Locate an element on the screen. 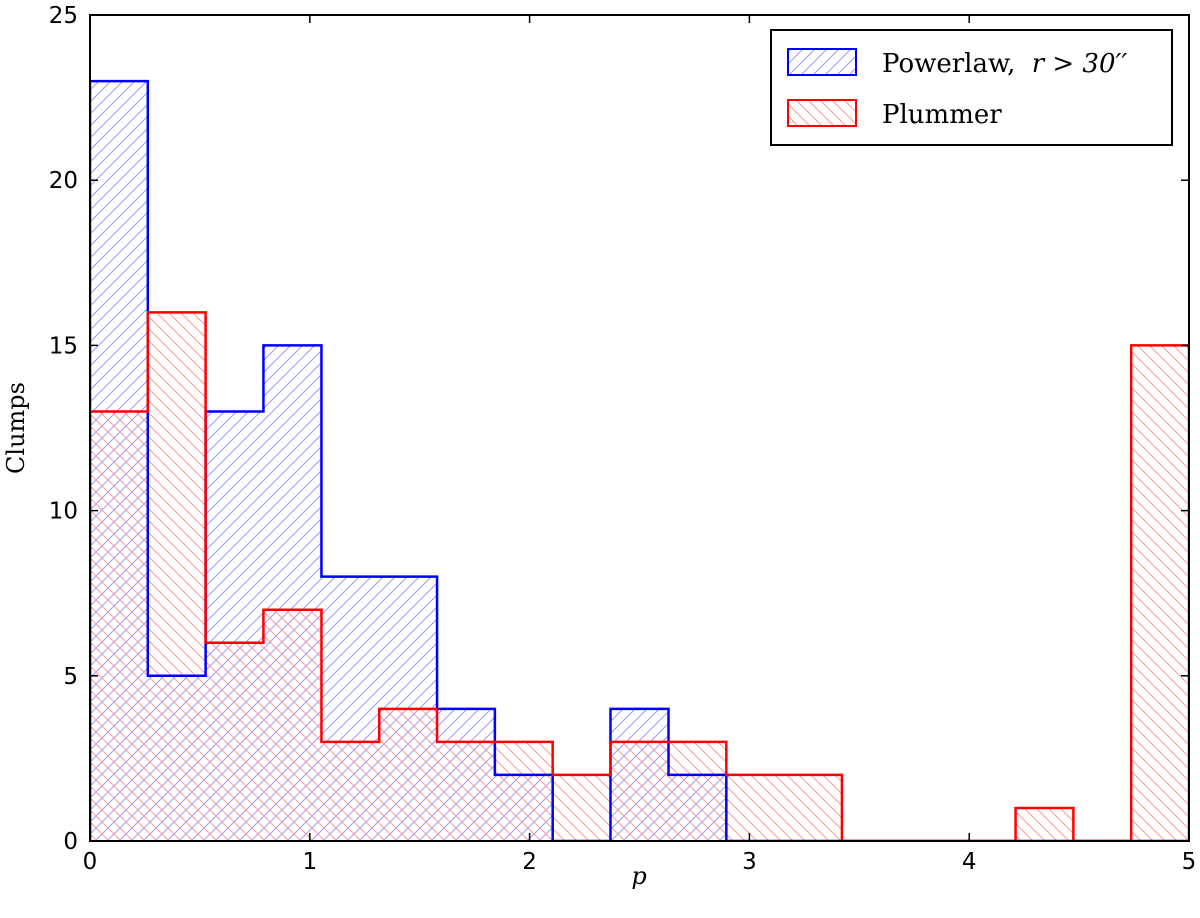  y-tick-label: 25 is located at coordinates (63, 16).